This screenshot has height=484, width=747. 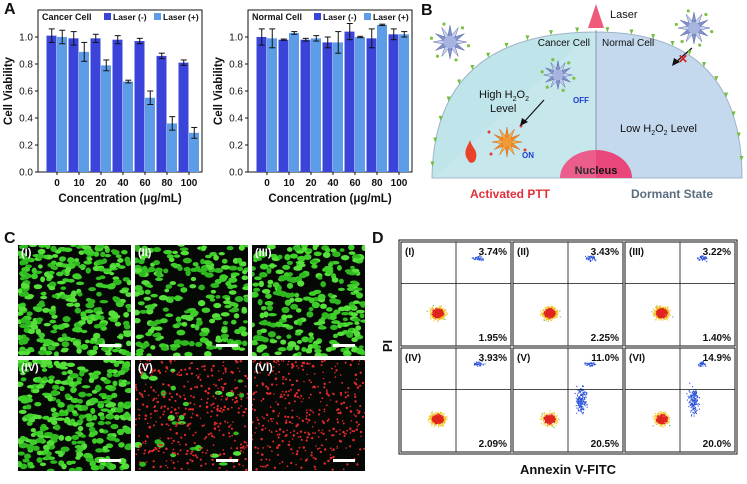 What do you see at coordinates (680, 400) in the screenshot?
I see `flow-panel-6: (VI) 14.9% 20.0%` at bounding box center [680, 400].